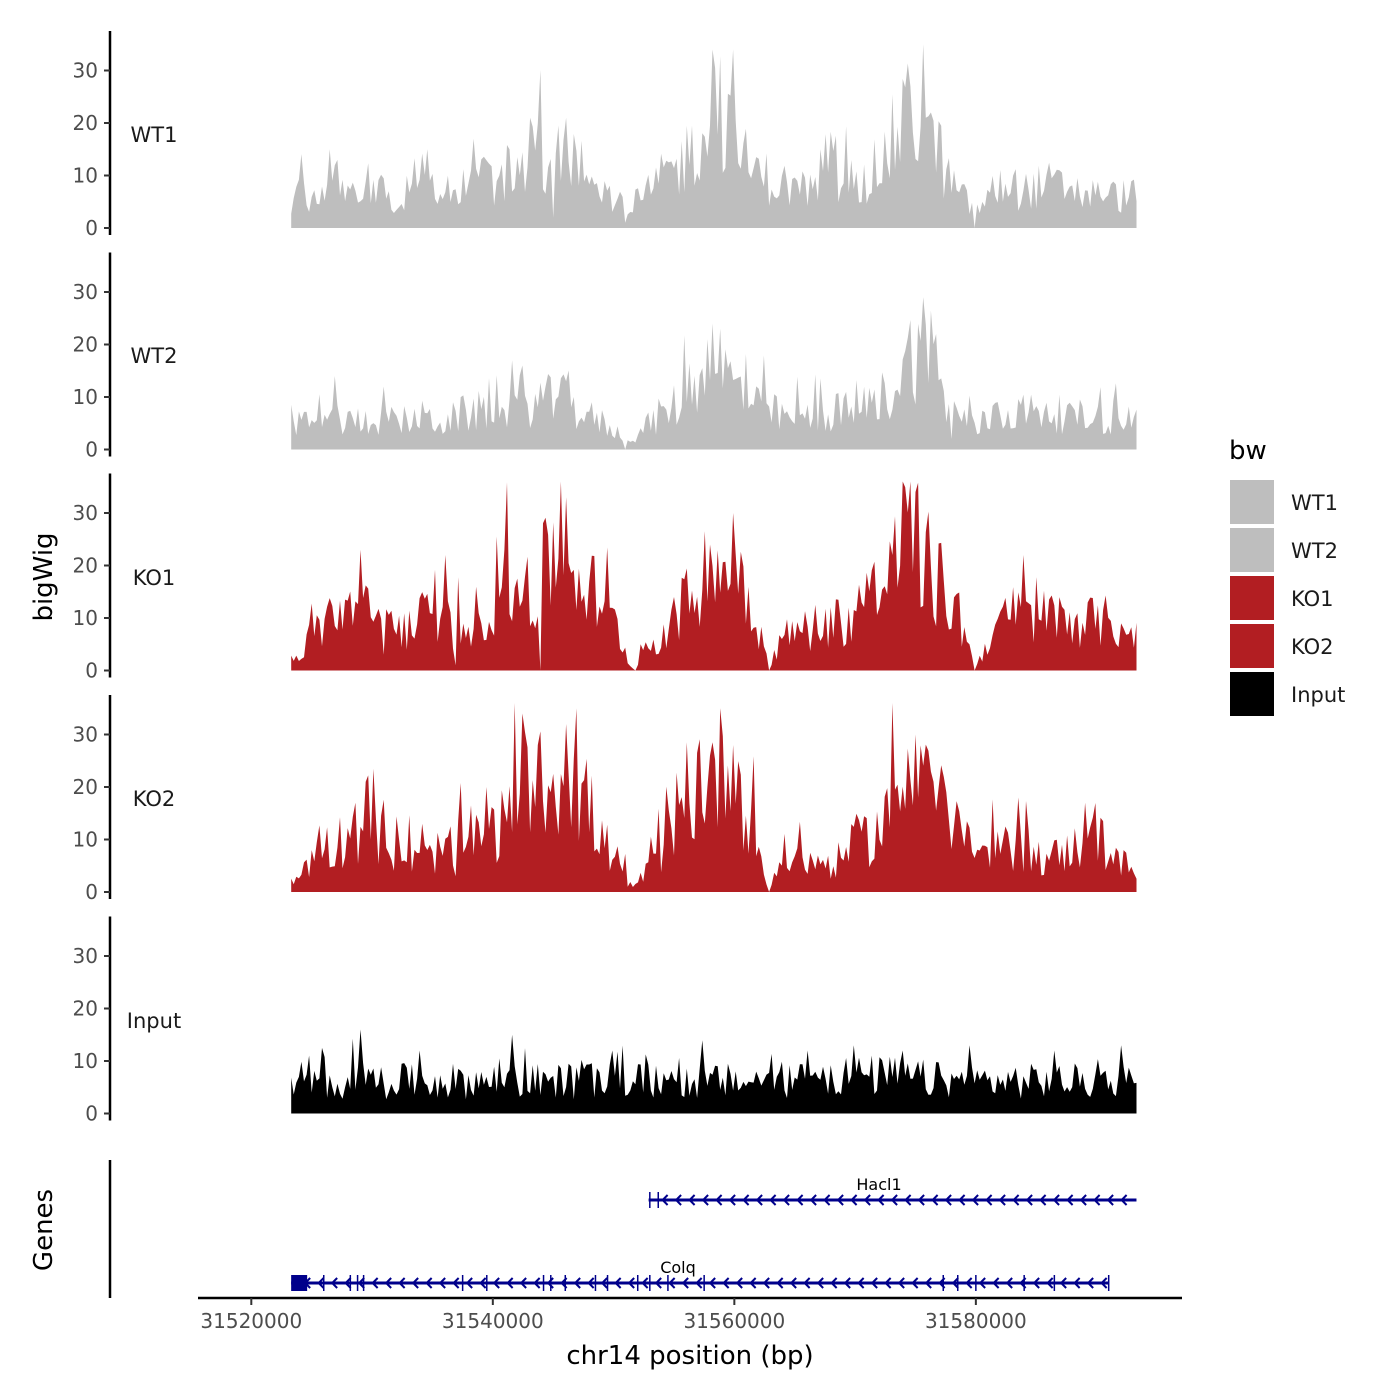  What do you see at coordinates (1314, 503) in the screenshot?
I see `legend-label: WT1` at bounding box center [1314, 503].